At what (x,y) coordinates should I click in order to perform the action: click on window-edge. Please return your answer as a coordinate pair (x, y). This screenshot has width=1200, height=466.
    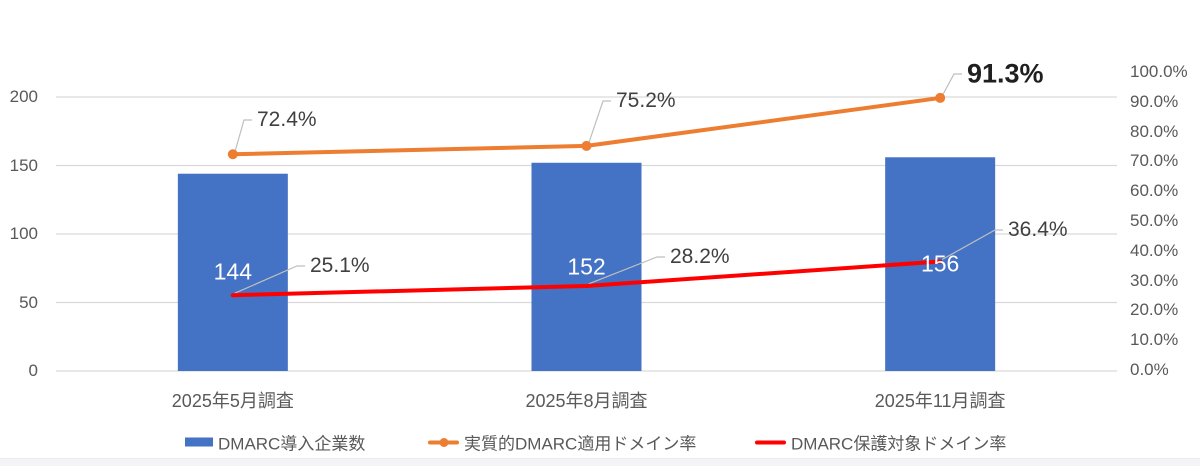
    Looking at the image, I should click on (600, 462).